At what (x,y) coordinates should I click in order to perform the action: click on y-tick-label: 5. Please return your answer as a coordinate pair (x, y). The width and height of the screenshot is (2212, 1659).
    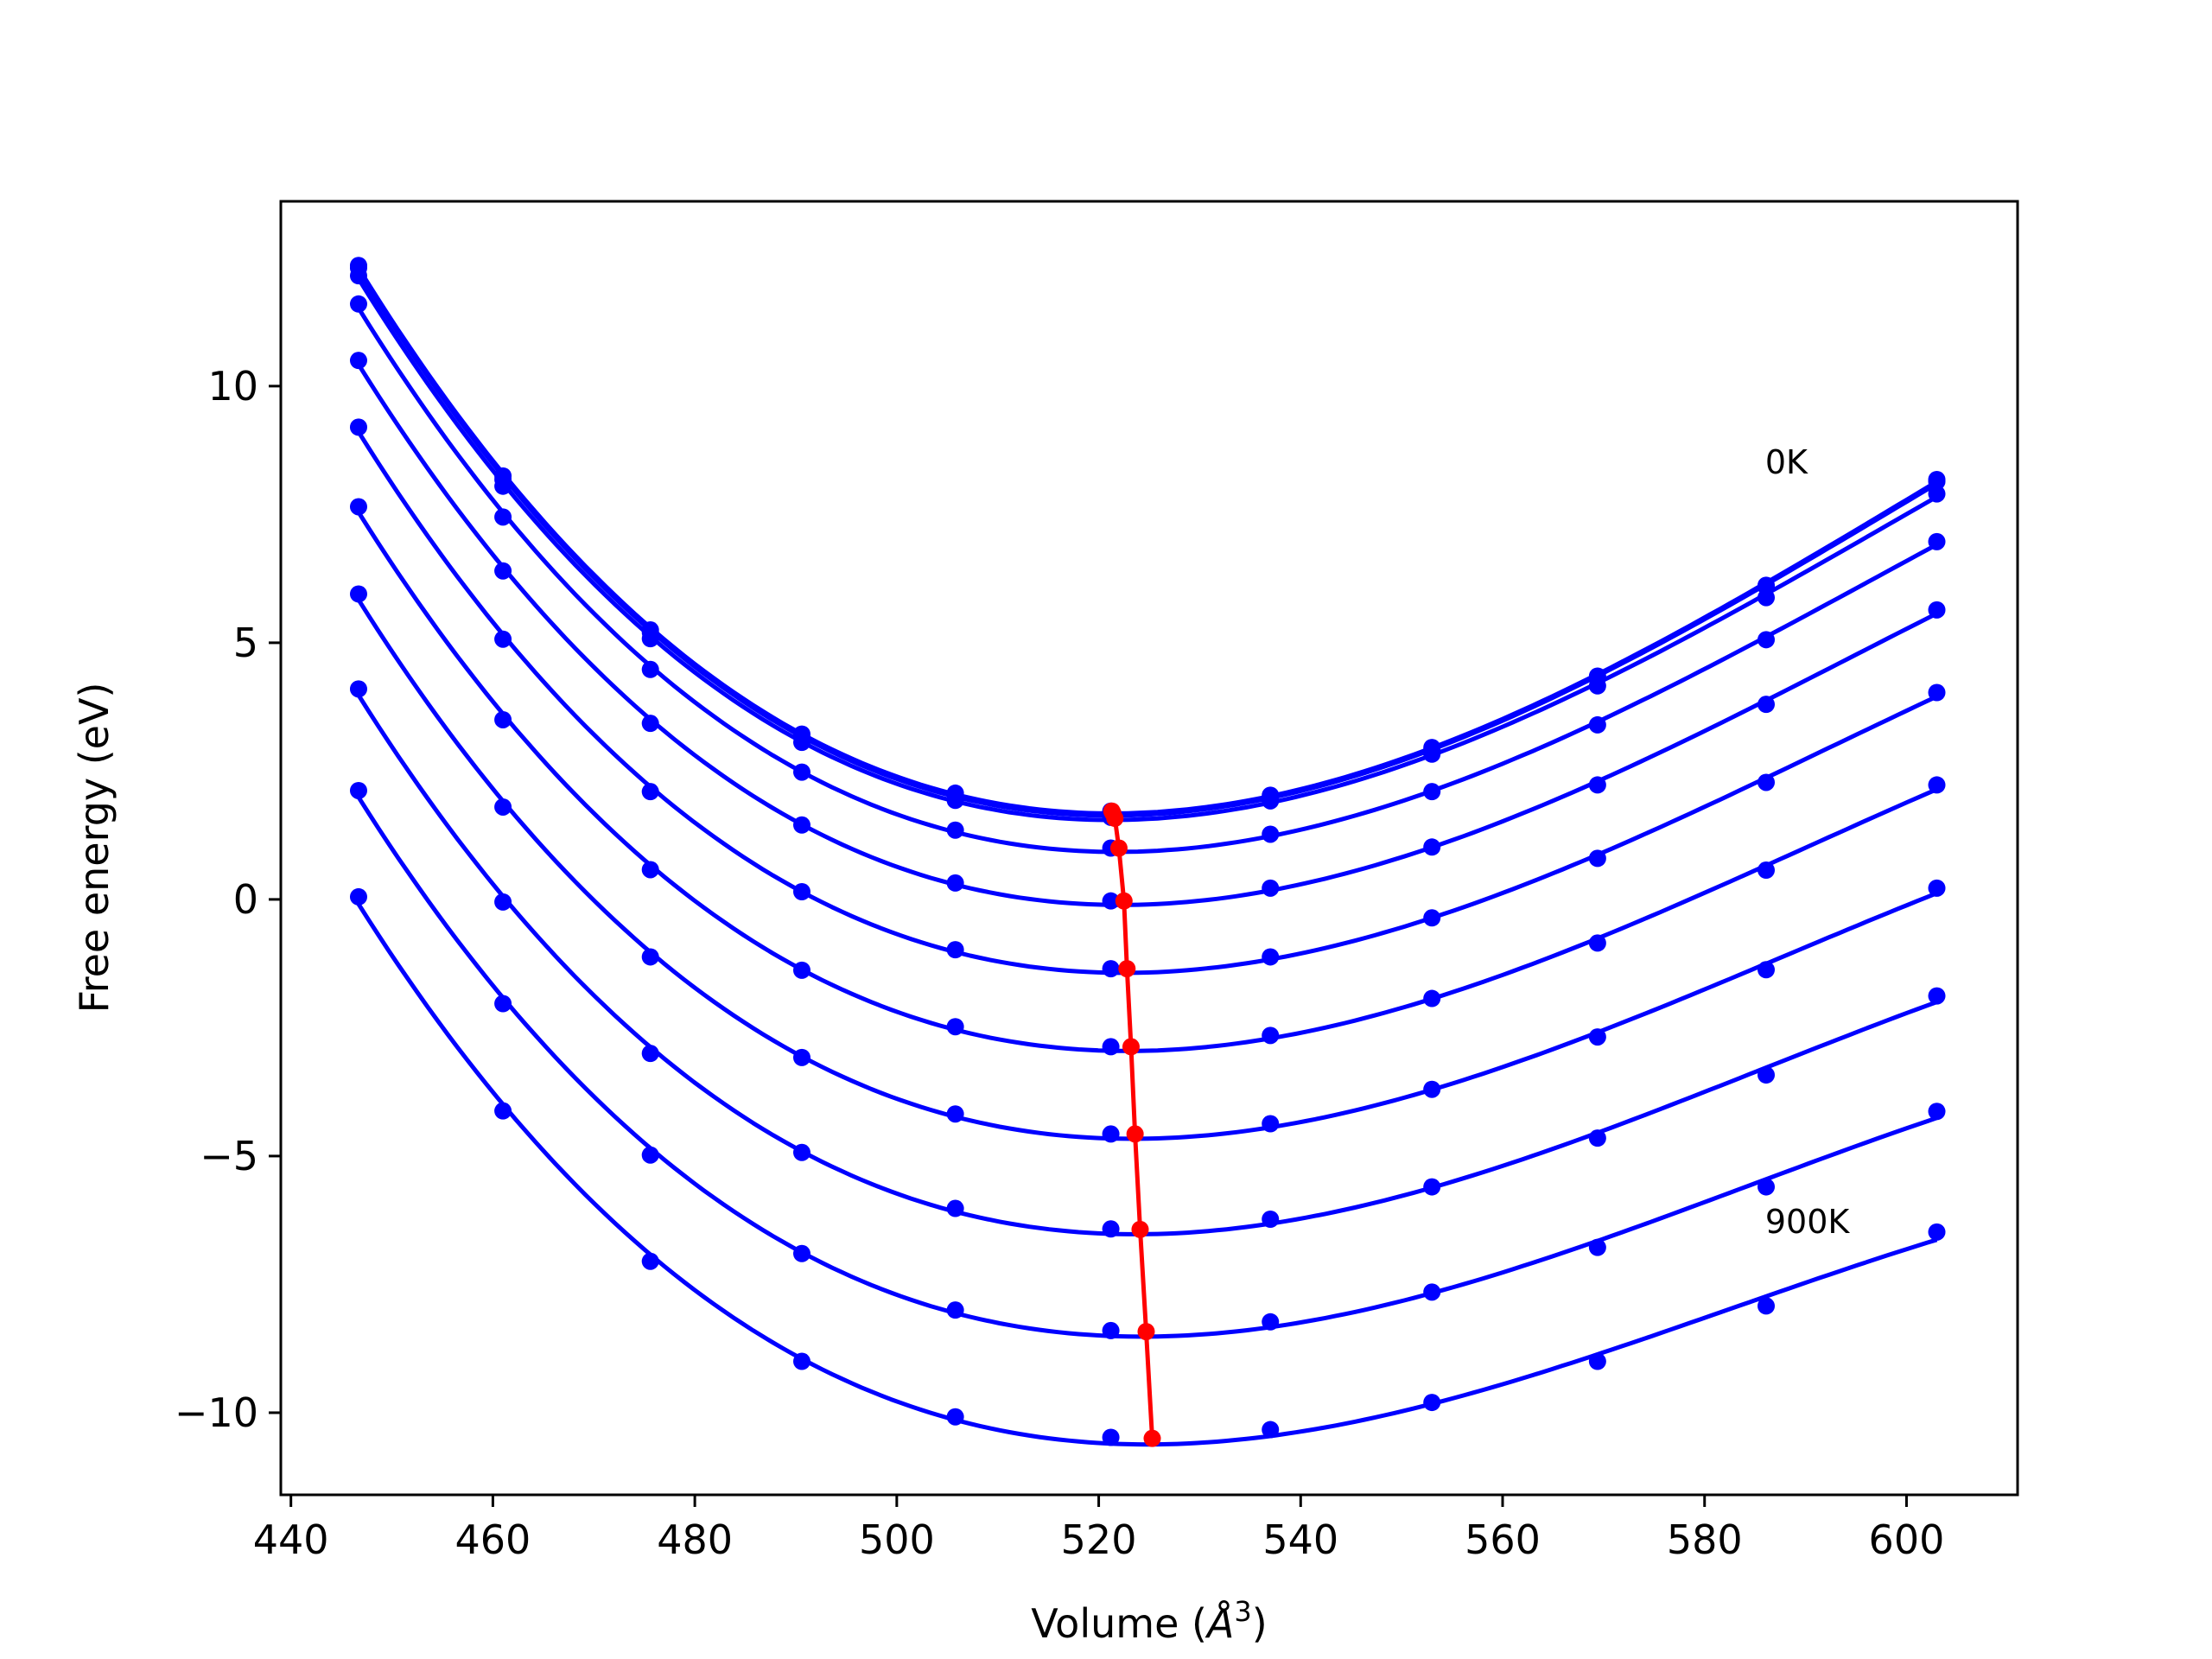
    Looking at the image, I should click on (245, 643).